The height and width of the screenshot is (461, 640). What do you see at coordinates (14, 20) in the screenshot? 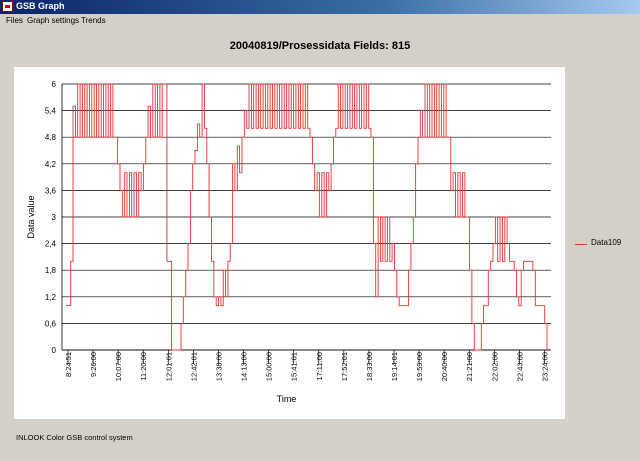
I see `menu-files: Files` at bounding box center [14, 20].